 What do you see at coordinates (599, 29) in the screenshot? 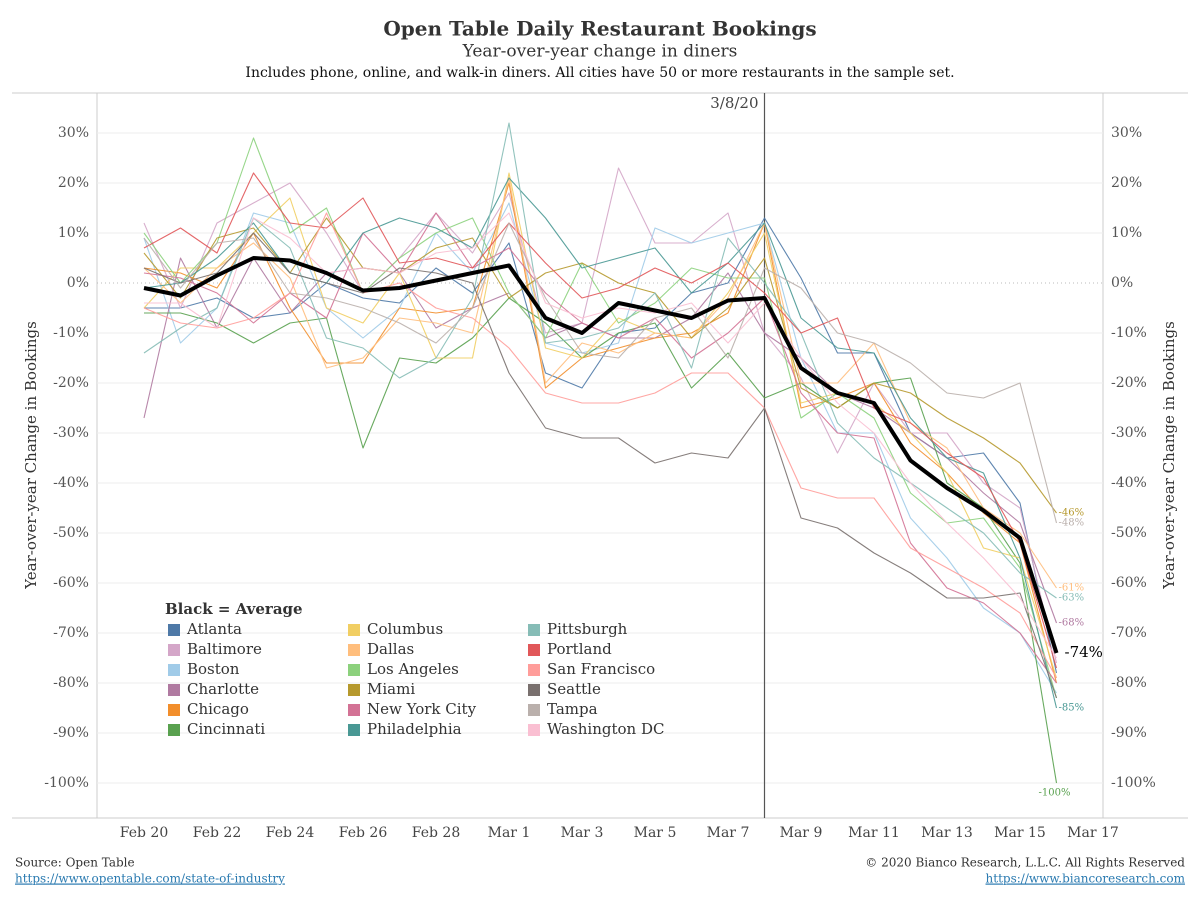
I see `chart-title: Open Table Daily Restaurant Bookings` at bounding box center [599, 29].